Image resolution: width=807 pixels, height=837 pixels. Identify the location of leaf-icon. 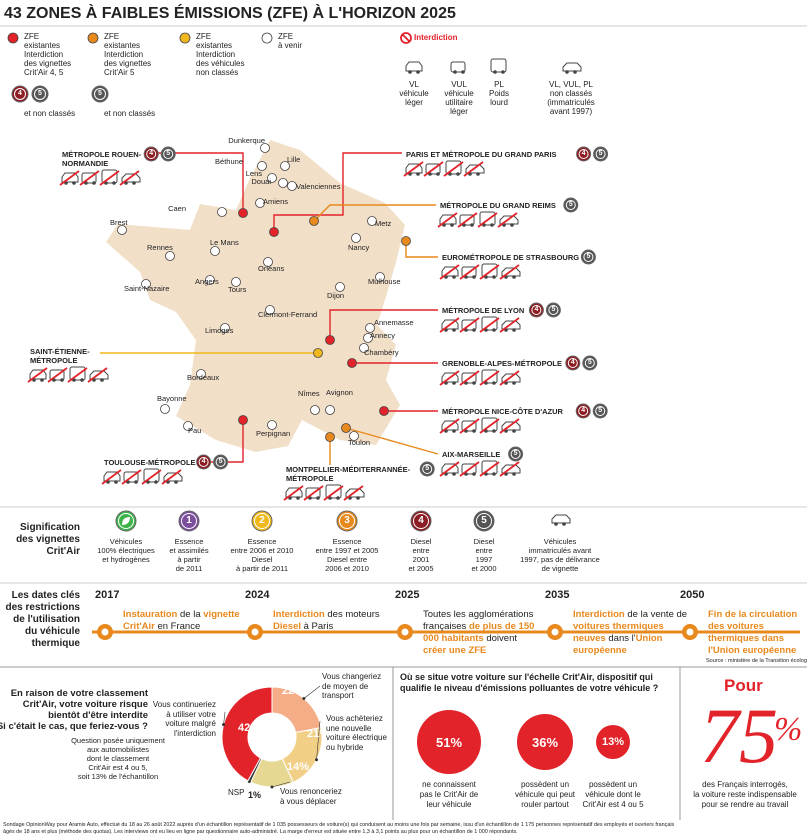
(126, 521).